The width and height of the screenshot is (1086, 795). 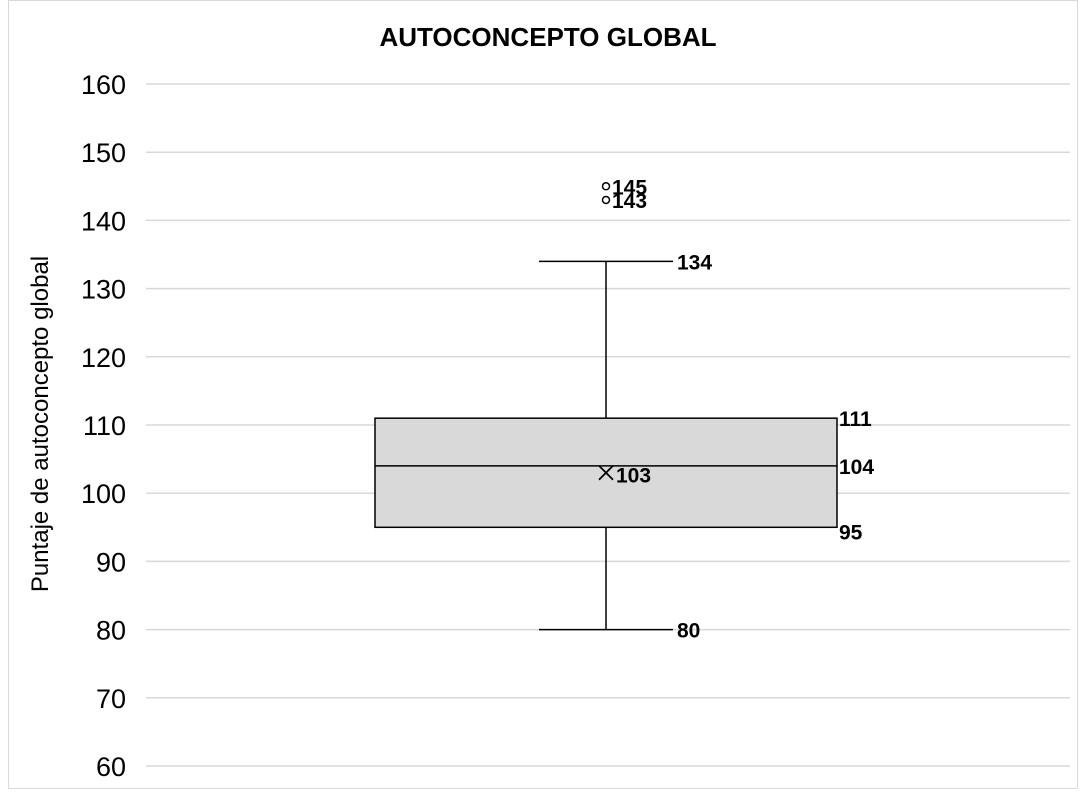 What do you see at coordinates (851, 532) in the screenshot?
I see `label-q1: 95` at bounding box center [851, 532].